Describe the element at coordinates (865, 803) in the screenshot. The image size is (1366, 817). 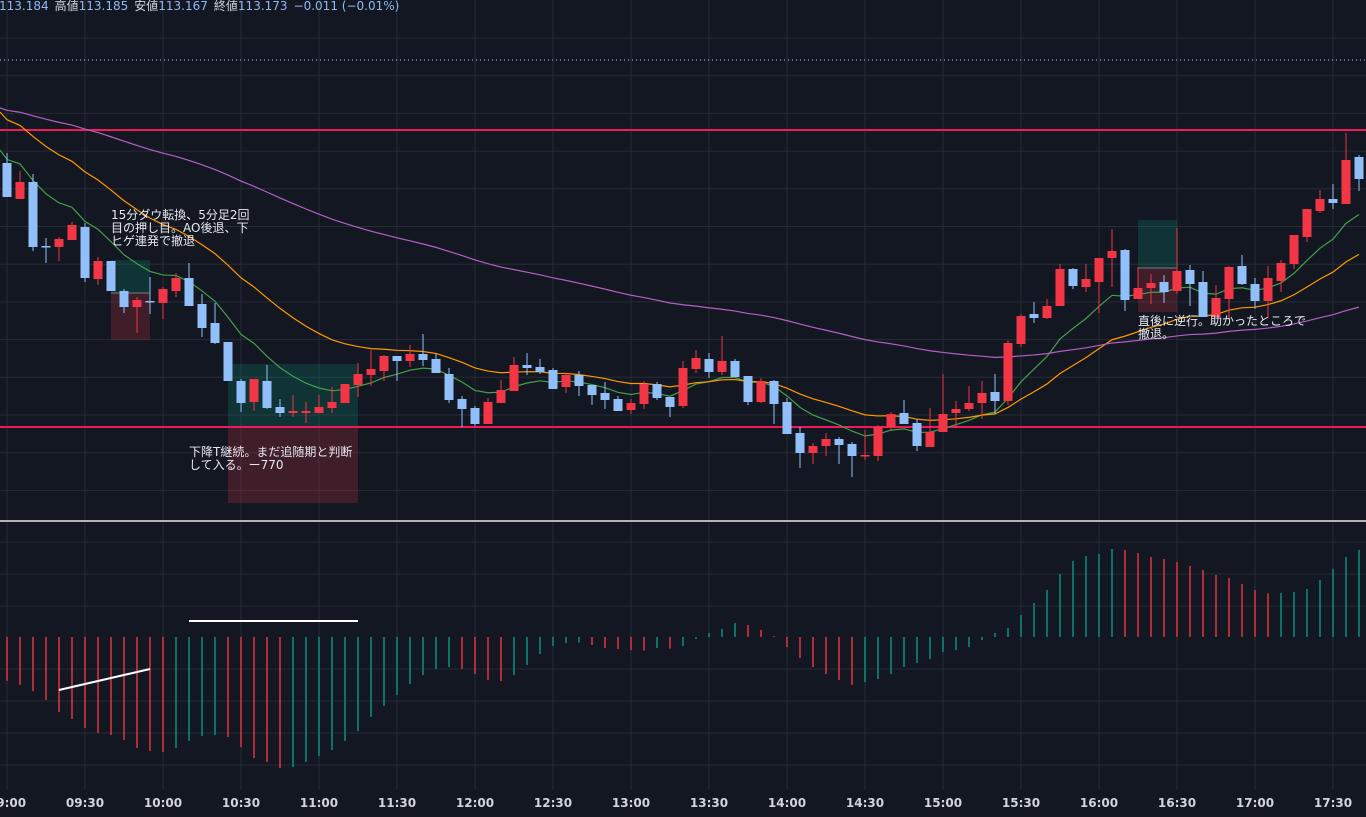
I see `time-label: 14:30` at that location.